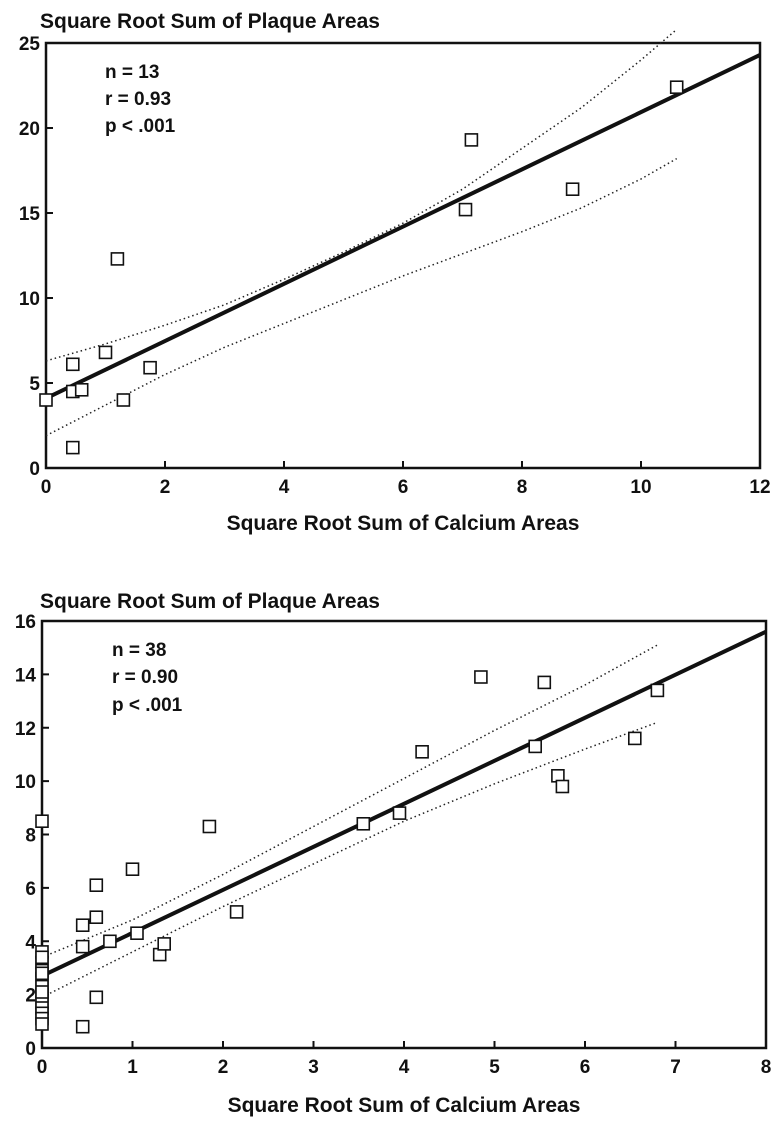 The width and height of the screenshot is (775, 1126). What do you see at coordinates (30, 889) in the screenshot?
I see `chart-bottom-ytick-label-3: 6` at bounding box center [30, 889].